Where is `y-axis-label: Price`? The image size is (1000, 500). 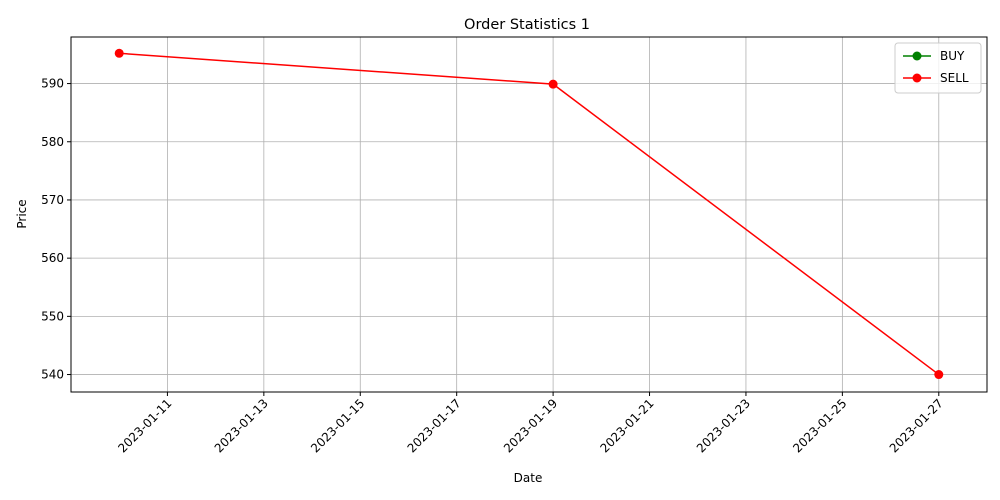
y-axis-label: Price is located at coordinates (22, 213).